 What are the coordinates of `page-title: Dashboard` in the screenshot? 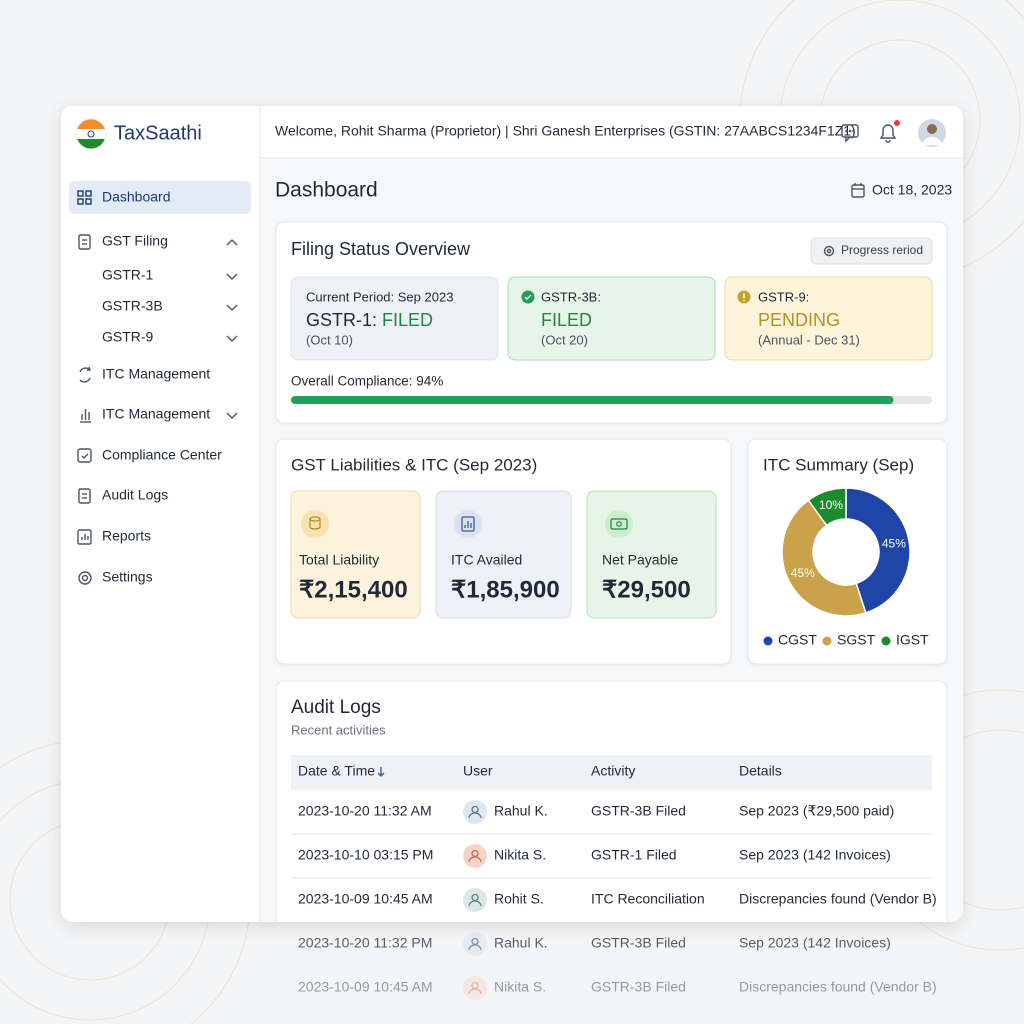 It's located at (326, 190).